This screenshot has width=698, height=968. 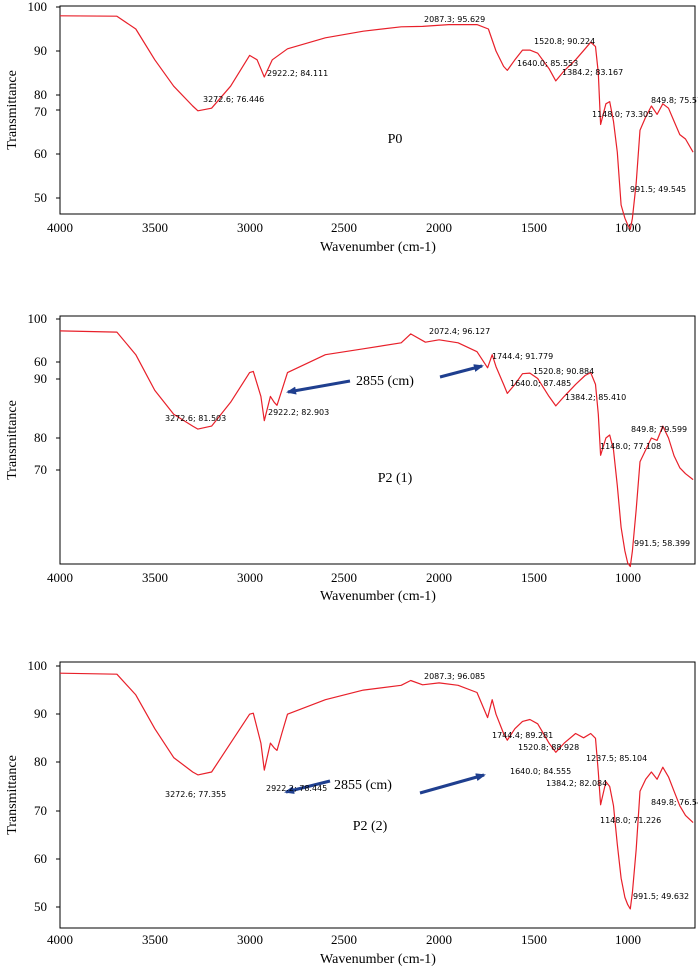 I want to click on p2-2-xtick-label: 2500, so click(x=344, y=939).